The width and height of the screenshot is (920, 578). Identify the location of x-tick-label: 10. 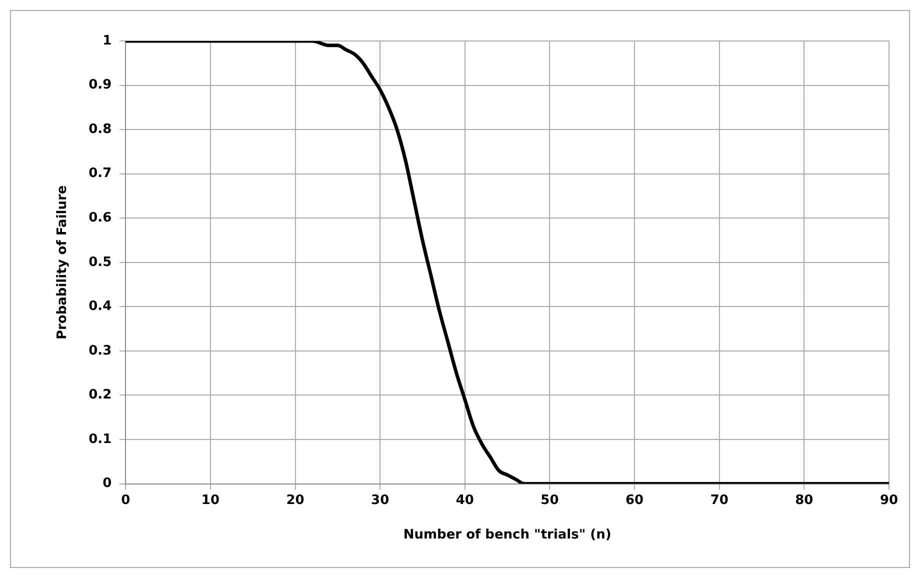
(210, 500).